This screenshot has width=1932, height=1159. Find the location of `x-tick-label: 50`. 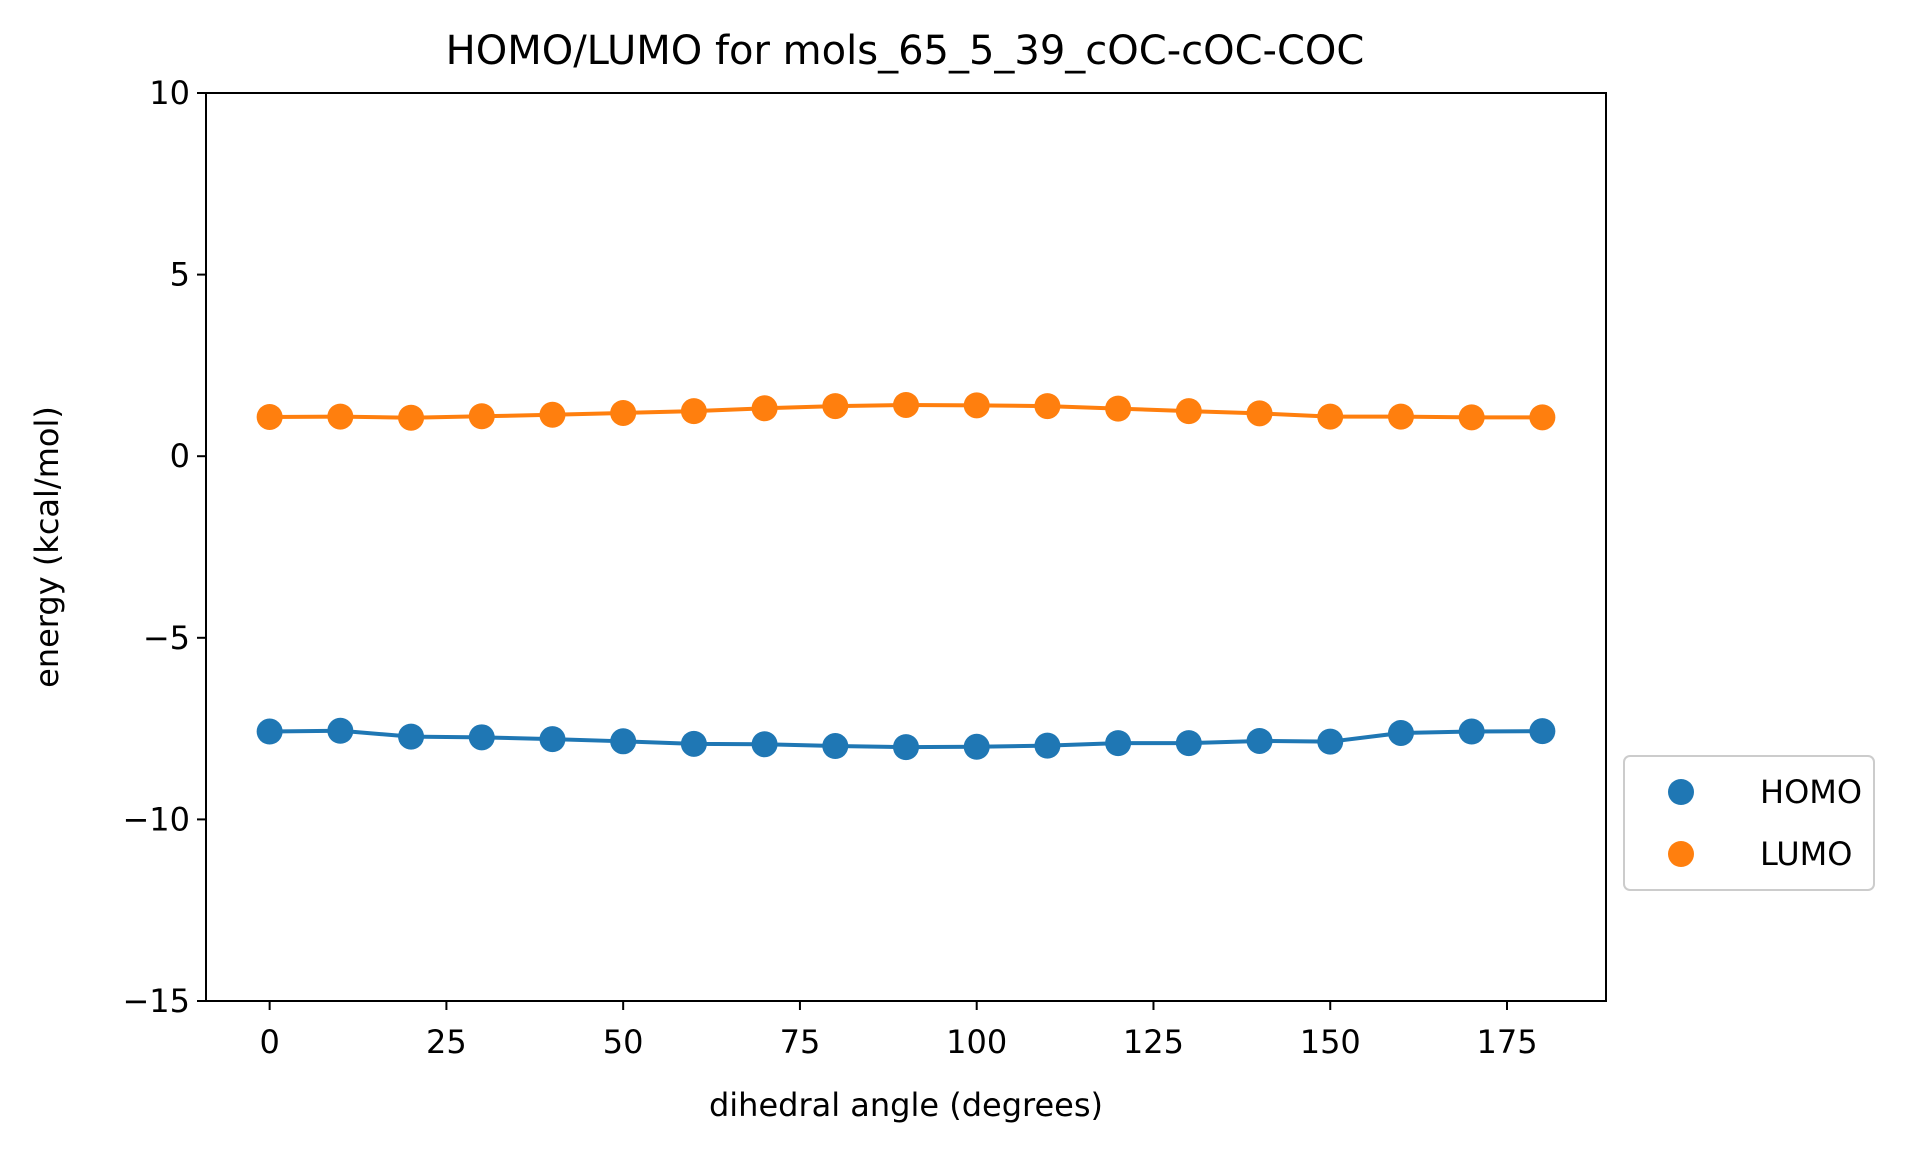

x-tick-label: 50 is located at coordinates (623, 1042).